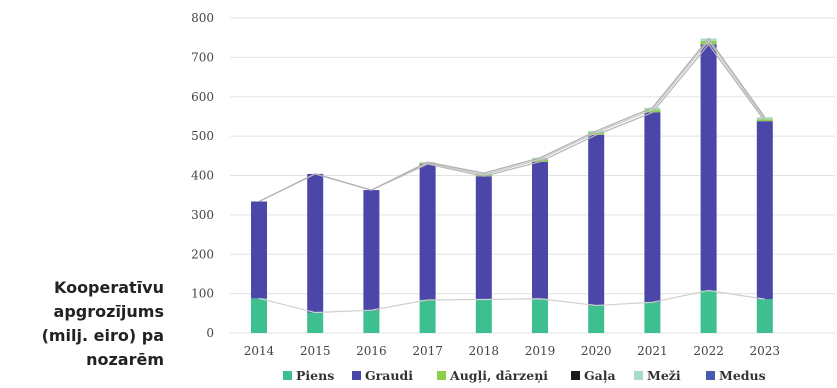 Image resolution: width=837 pixels, height=388 pixels. What do you see at coordinates (484, 351) in the screenshot?
I see `x-tick-label: 2018` at bounding box center [484, 351].